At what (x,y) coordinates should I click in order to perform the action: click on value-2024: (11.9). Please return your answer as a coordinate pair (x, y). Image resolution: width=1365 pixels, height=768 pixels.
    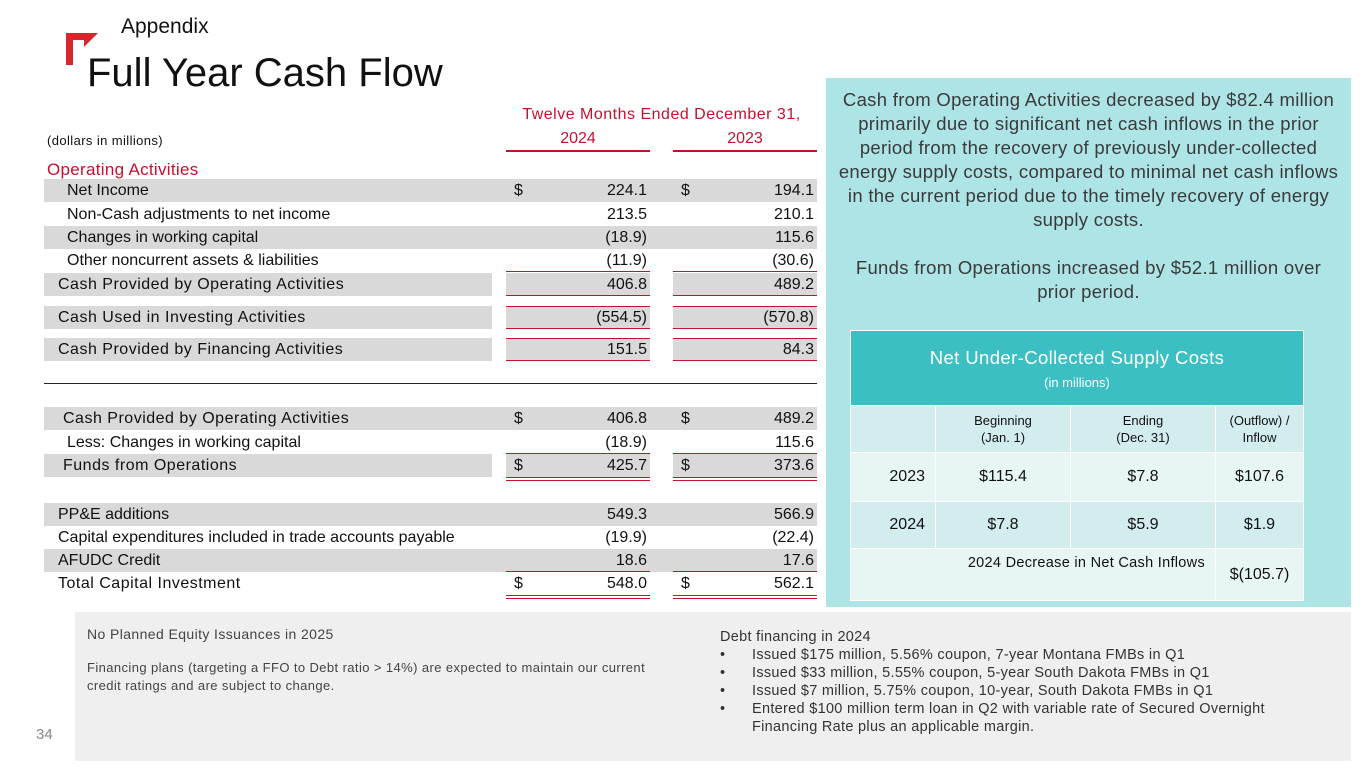
    Looking at the image, I should click on (626, 260).